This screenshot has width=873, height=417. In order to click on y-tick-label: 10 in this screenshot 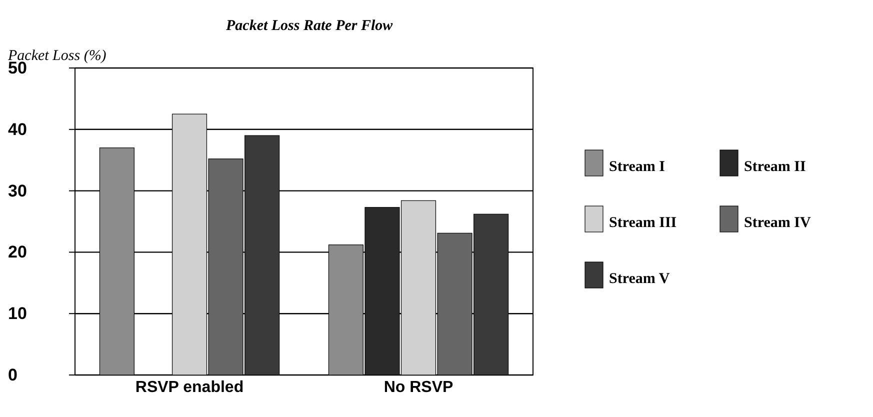, I will do `click(17, 314)`.